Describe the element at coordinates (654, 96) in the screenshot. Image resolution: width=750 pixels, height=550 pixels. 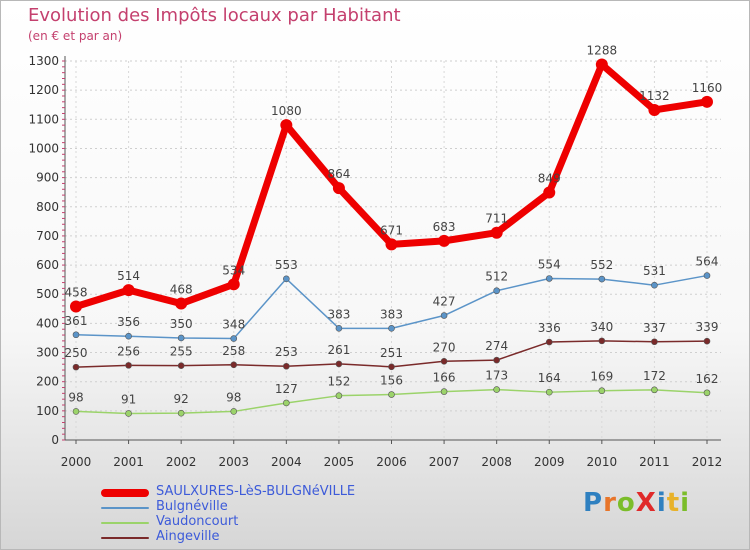
I see `data-label: 1132` at that location.